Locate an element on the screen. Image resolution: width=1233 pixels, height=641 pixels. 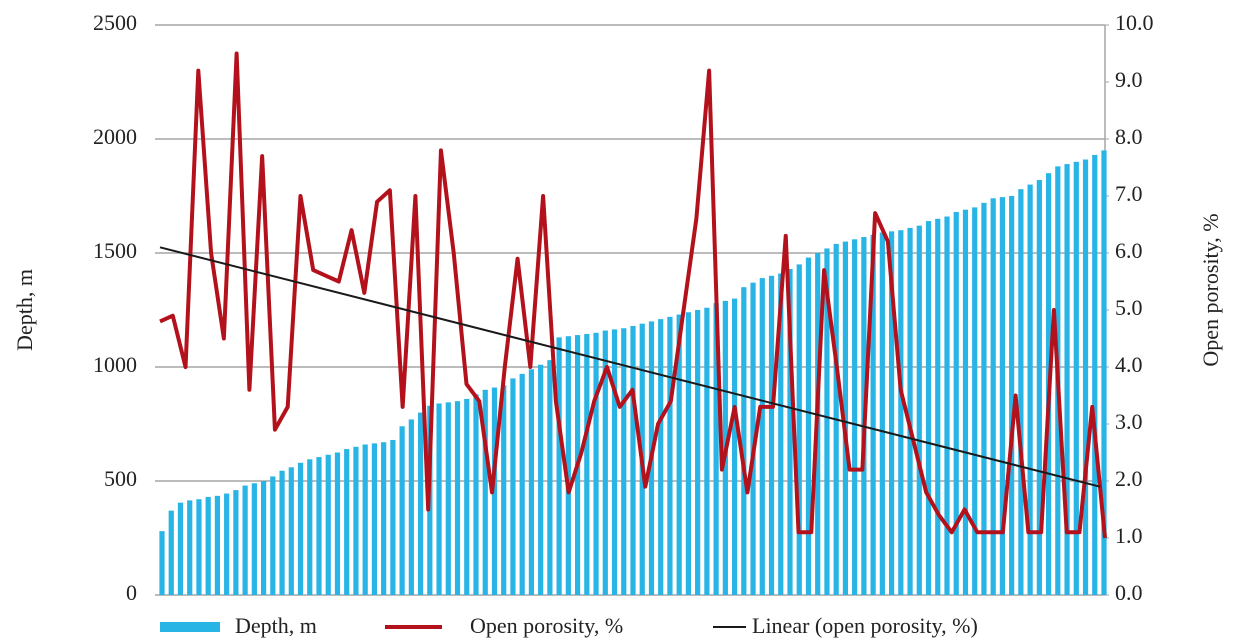
y2-tick-label: 7.0 is located at coordinates (1129, 193).